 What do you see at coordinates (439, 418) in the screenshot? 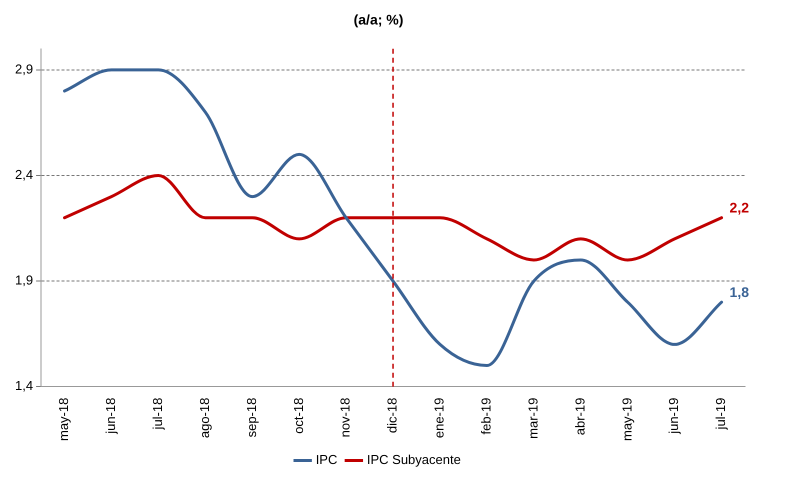
I see `x-tick-label: ene-19` at bounding box center [439, 418].